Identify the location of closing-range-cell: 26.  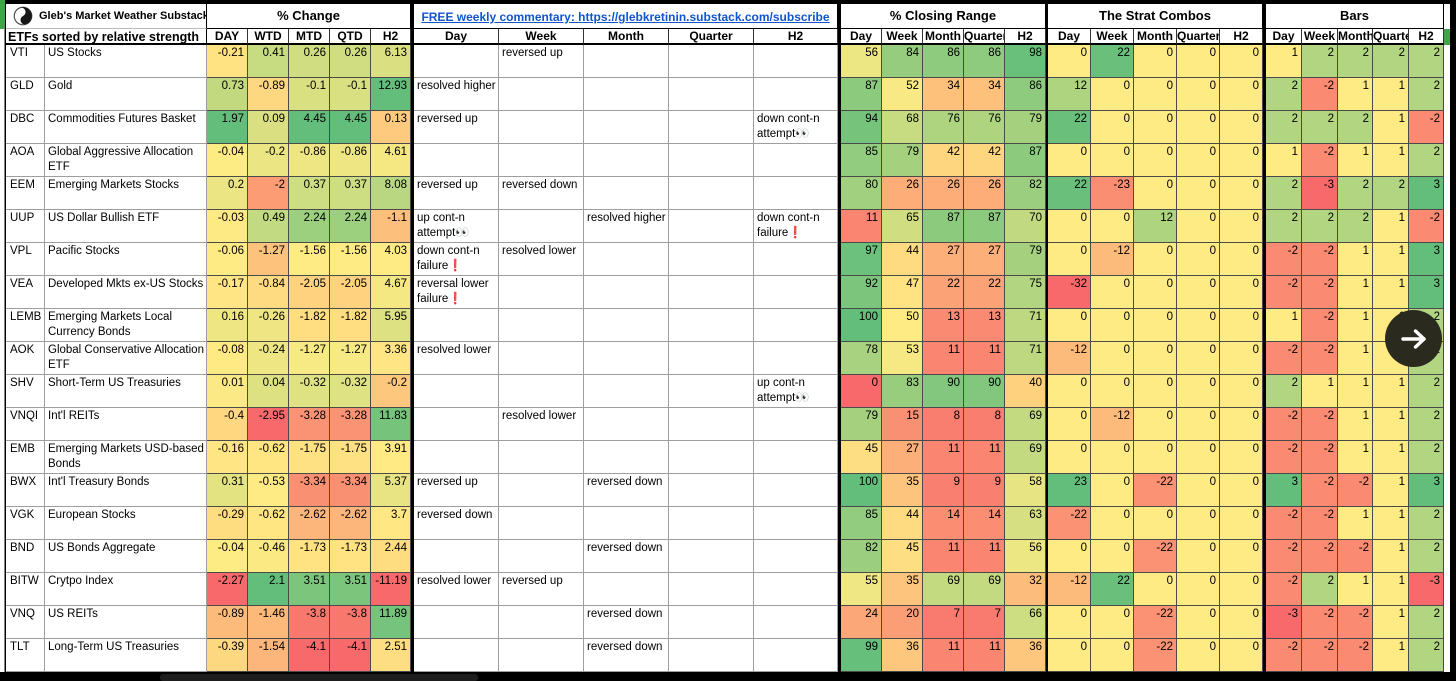
(984, 193).